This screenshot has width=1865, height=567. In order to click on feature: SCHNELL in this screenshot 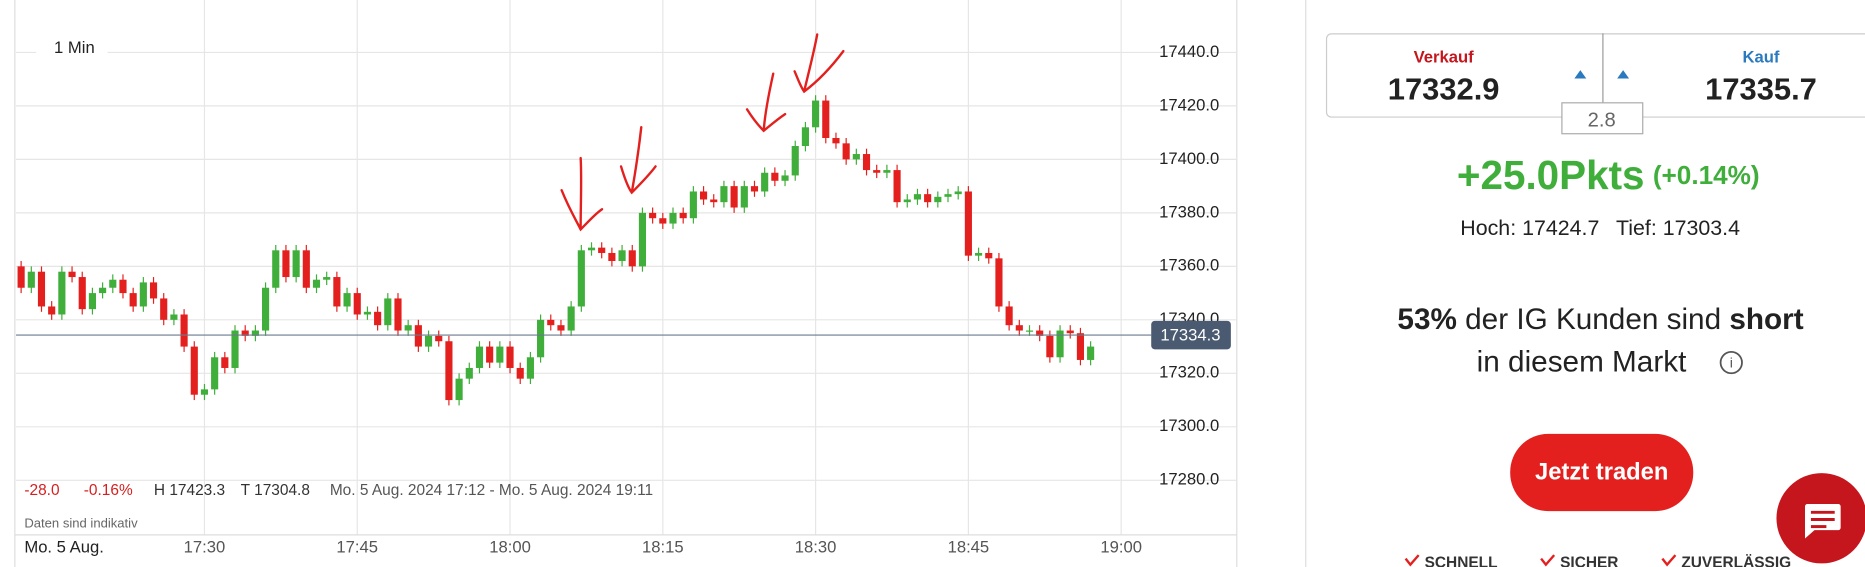, I will do `click(1461, 561)`.